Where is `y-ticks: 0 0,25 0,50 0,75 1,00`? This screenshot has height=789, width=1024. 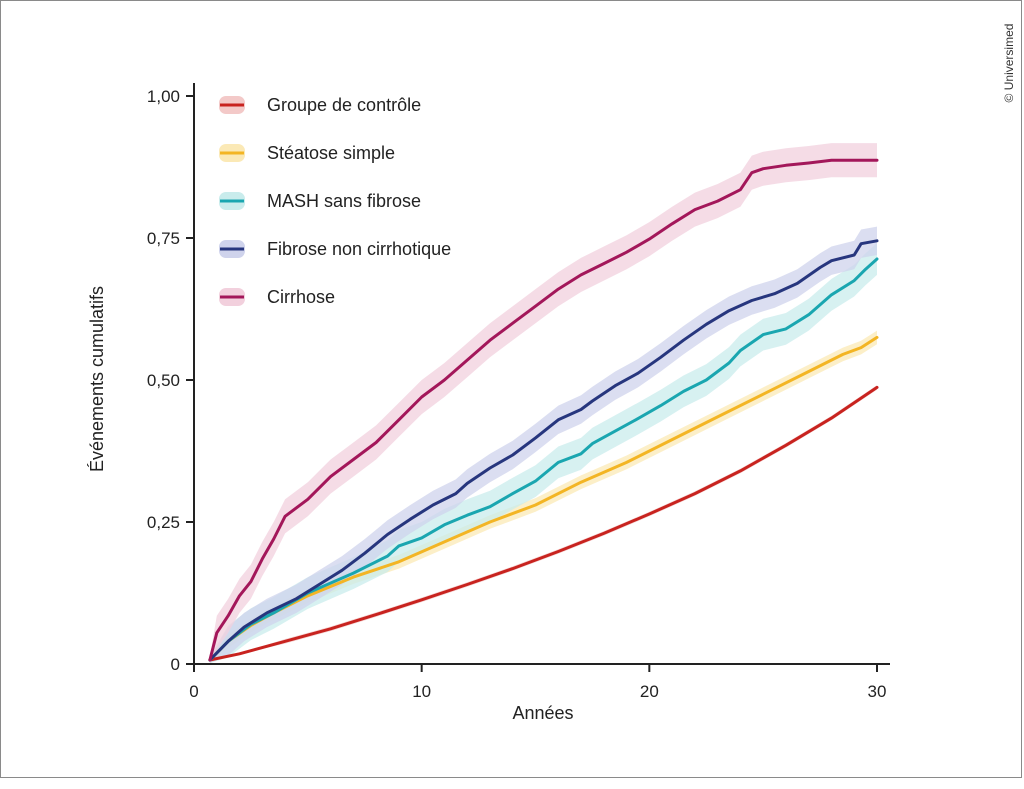
y-ticks: 0 0,25 0,50 0,75 1,00 is located at coordinates (170, 380).